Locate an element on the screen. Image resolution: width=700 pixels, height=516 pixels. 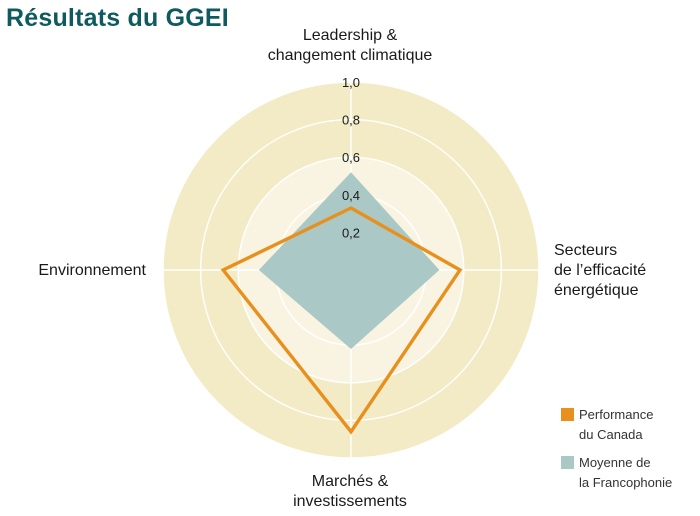
axis-label-line: Environnement is located at coordinates (92, 270).